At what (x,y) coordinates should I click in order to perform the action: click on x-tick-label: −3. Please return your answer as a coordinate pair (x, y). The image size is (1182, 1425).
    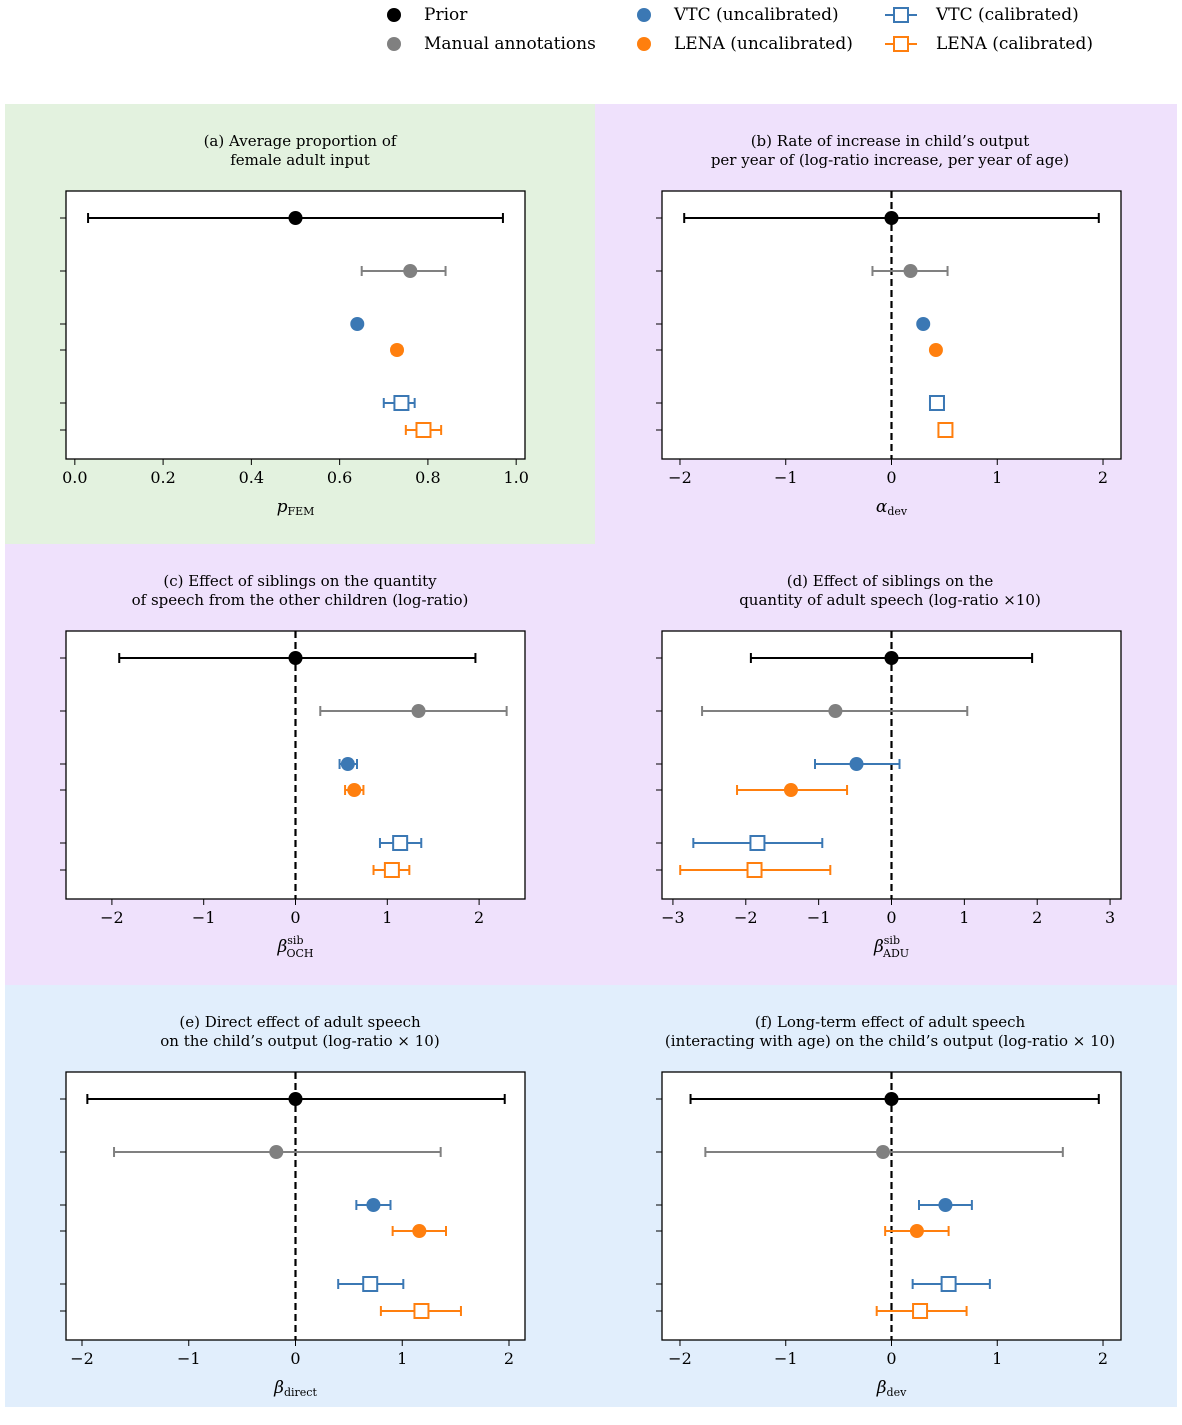
    Looking at the image, I should click on (673, 917).